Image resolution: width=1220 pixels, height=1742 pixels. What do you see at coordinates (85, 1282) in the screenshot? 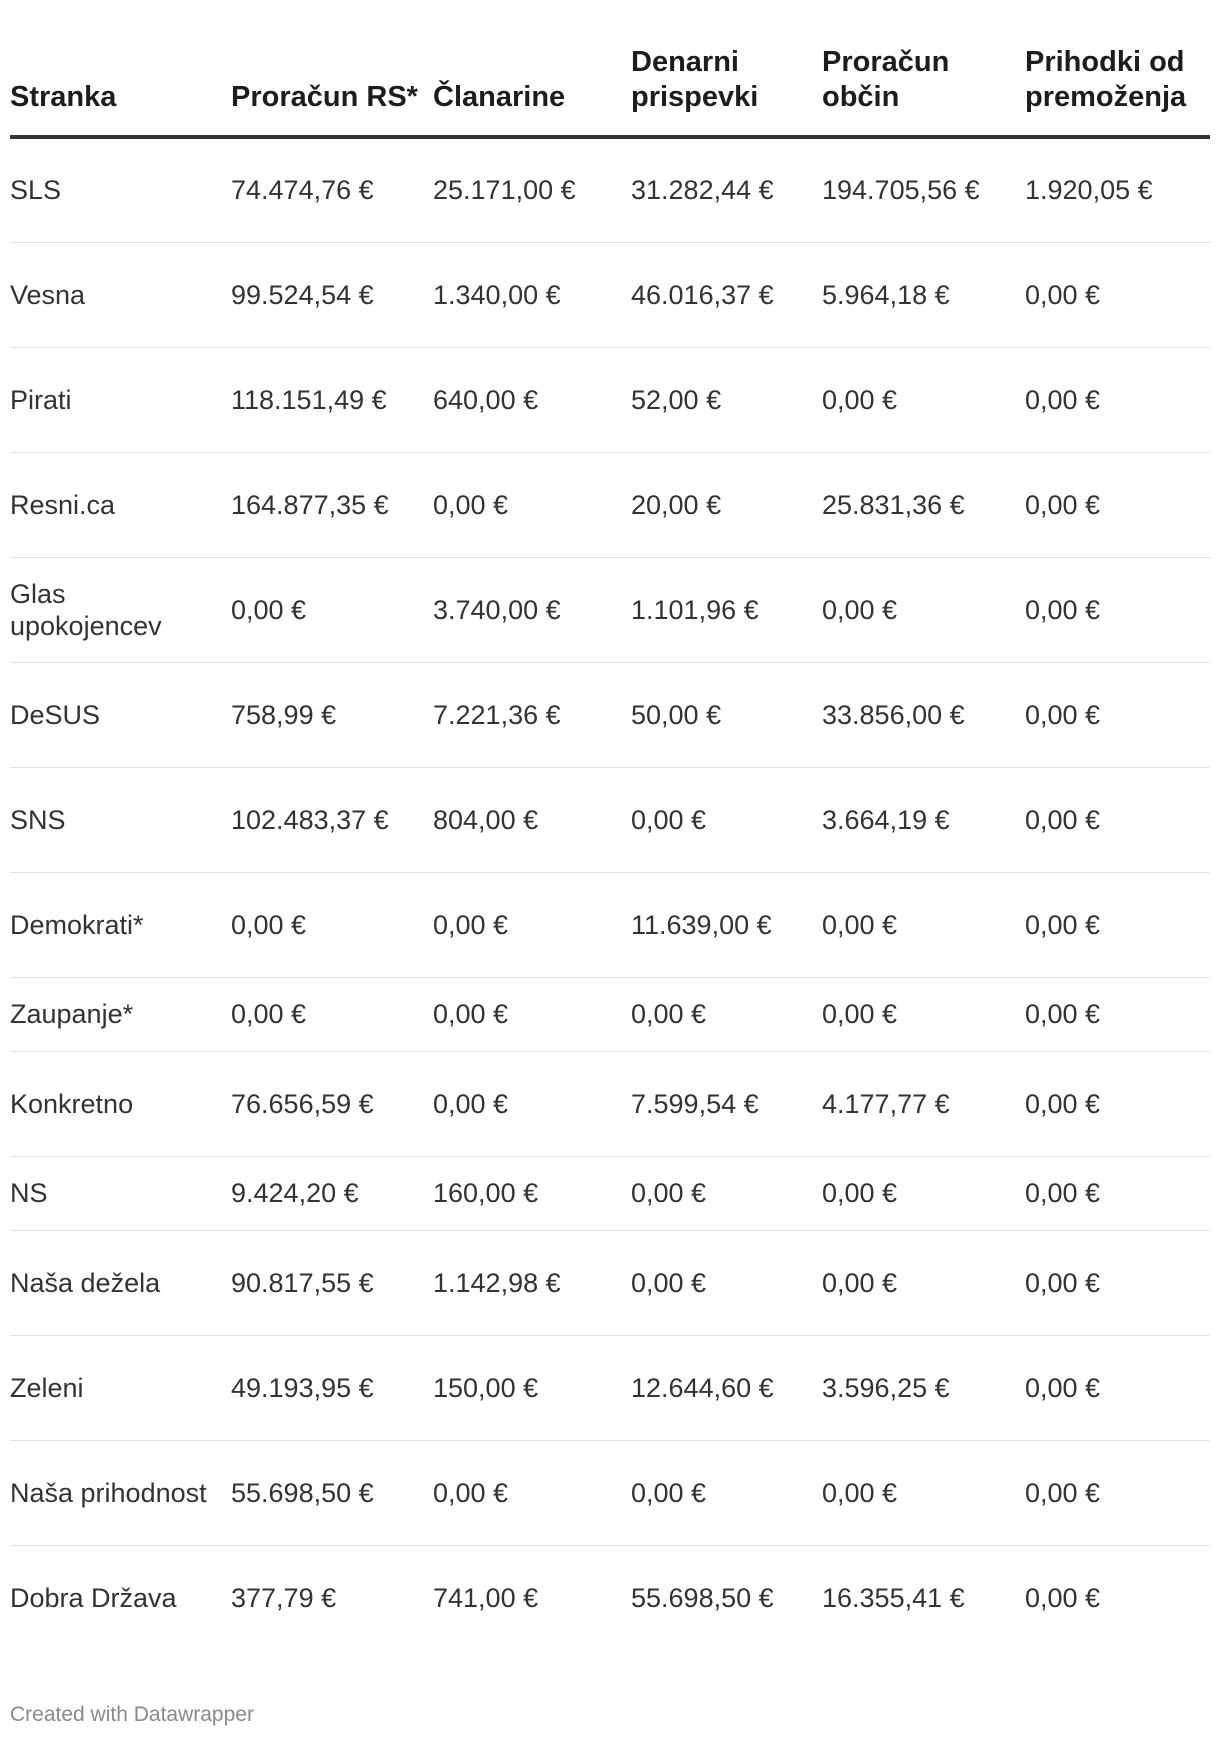
I see `party-name: Naša dežela` at bounding box center [85, 1282].